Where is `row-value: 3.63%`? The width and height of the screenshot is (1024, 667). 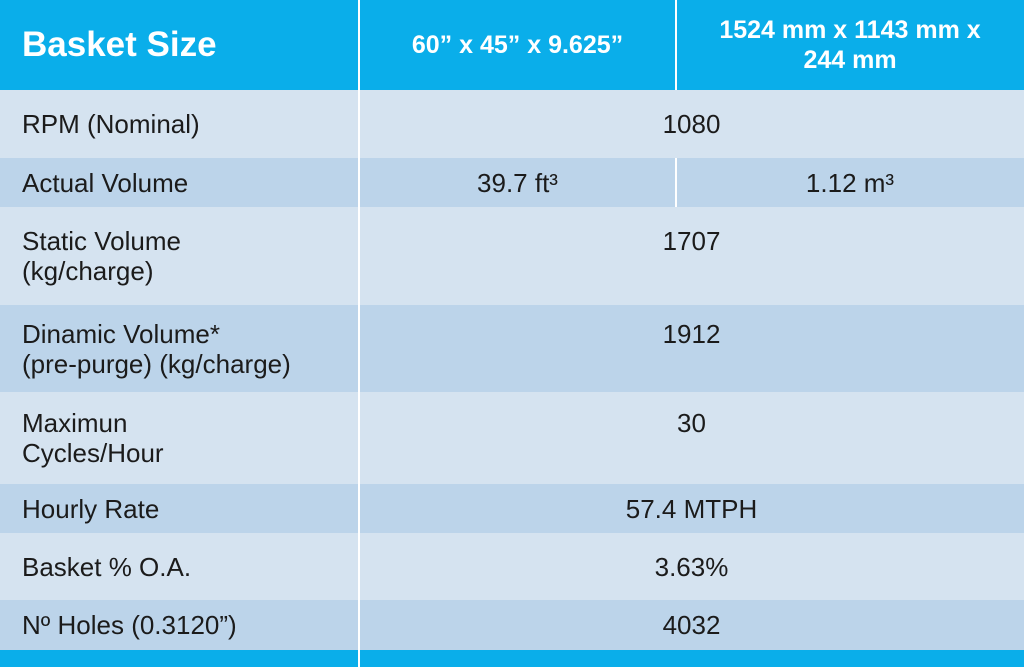
row-value: 3.63% is located at coordinates (691, 566).